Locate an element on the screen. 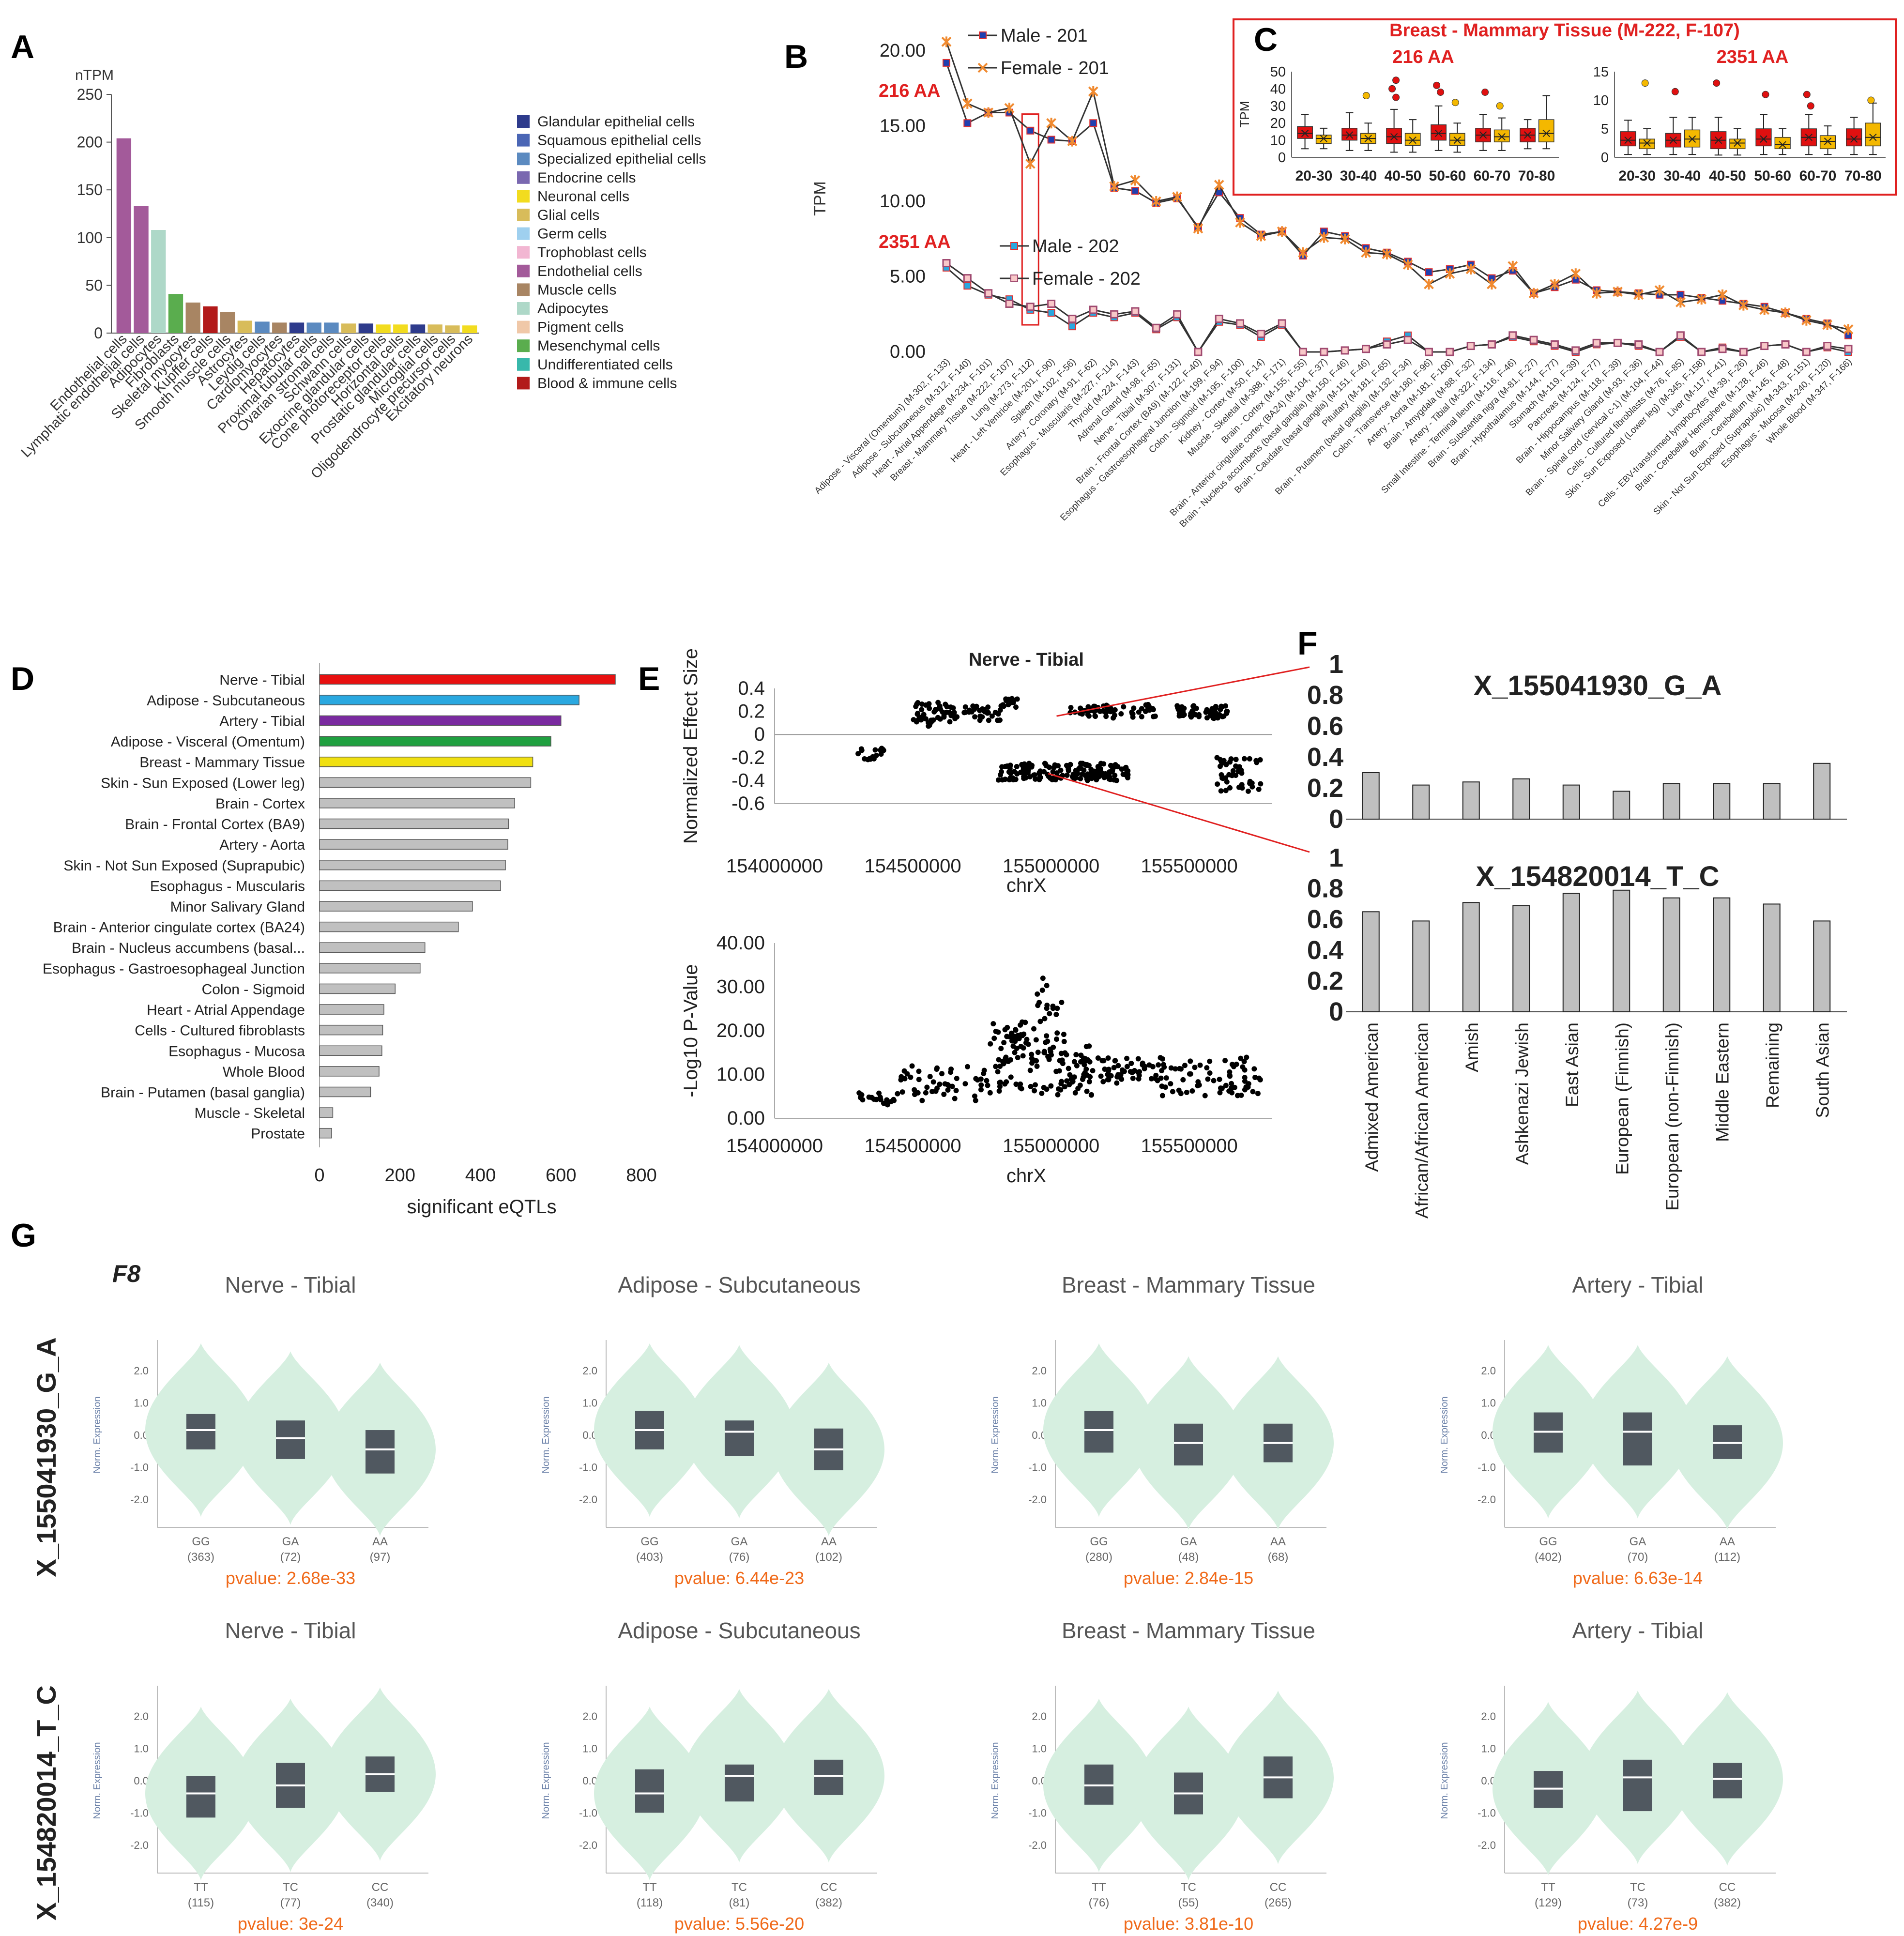 The height and width of the screenshot is (1936, 1904). genotype-label: CC is located at coordinates (1727, 1887).